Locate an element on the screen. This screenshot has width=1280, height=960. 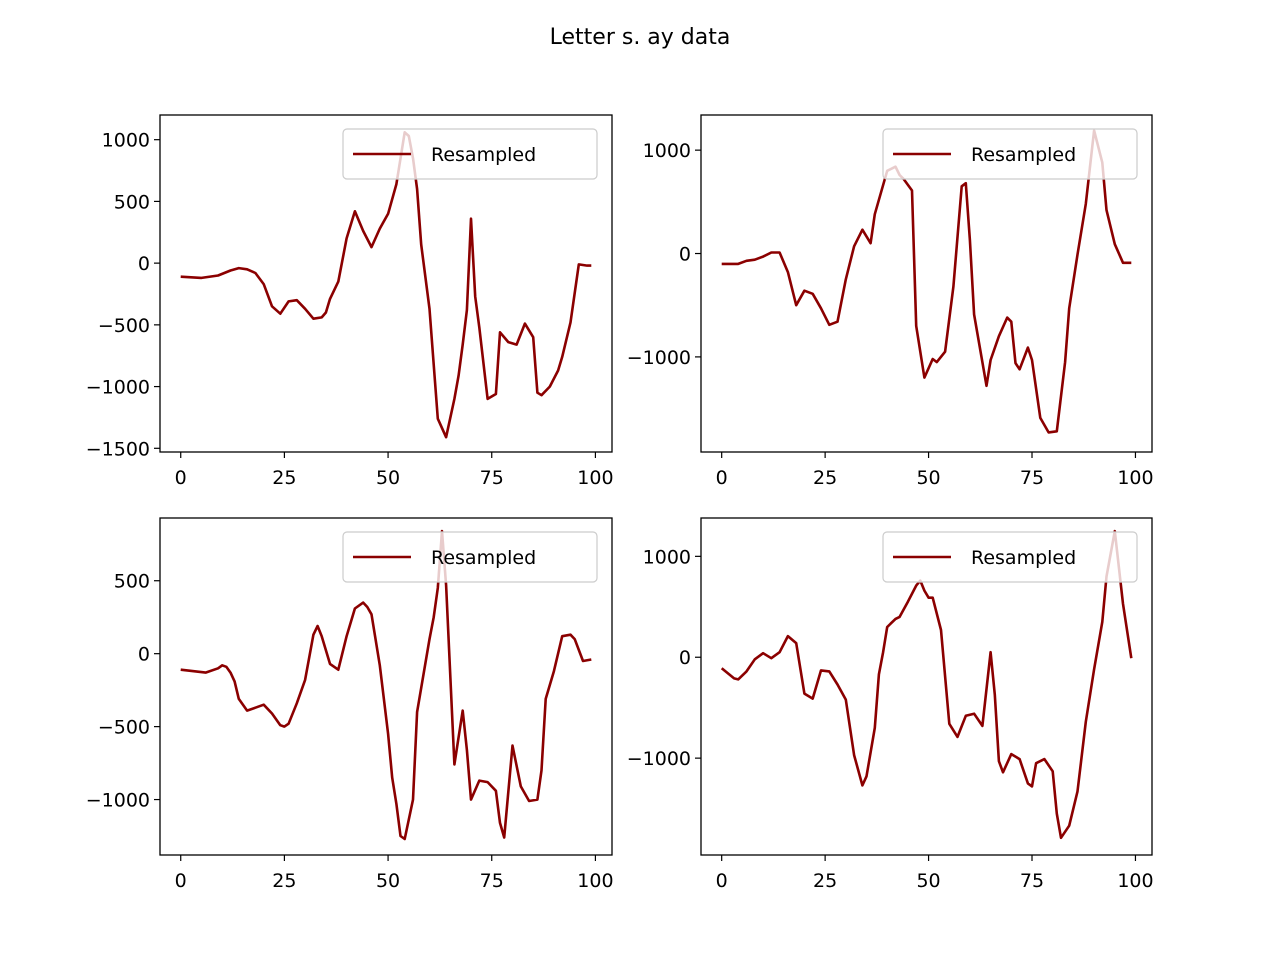
y-tick-label: −1500 is located at coordinates (118, 449).